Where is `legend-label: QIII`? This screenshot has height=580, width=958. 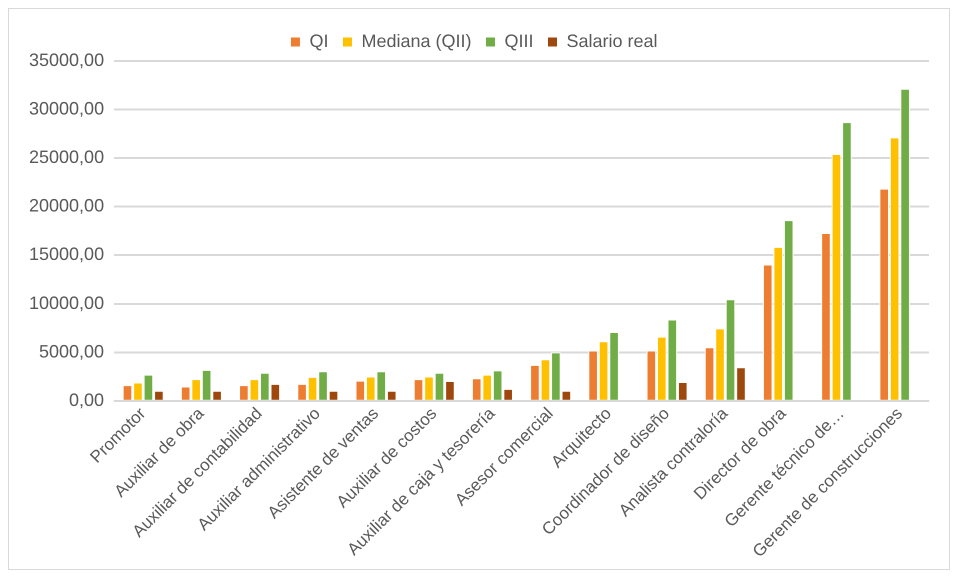
legend-label: QIII is located at coordinates (519, 40).